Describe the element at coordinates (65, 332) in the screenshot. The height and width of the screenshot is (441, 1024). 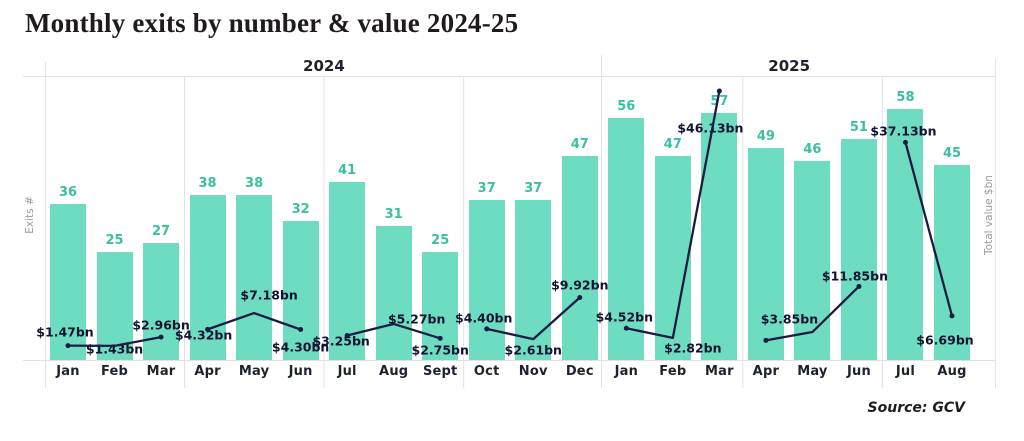
I see `line-value-label: $1.47bn` at that location.